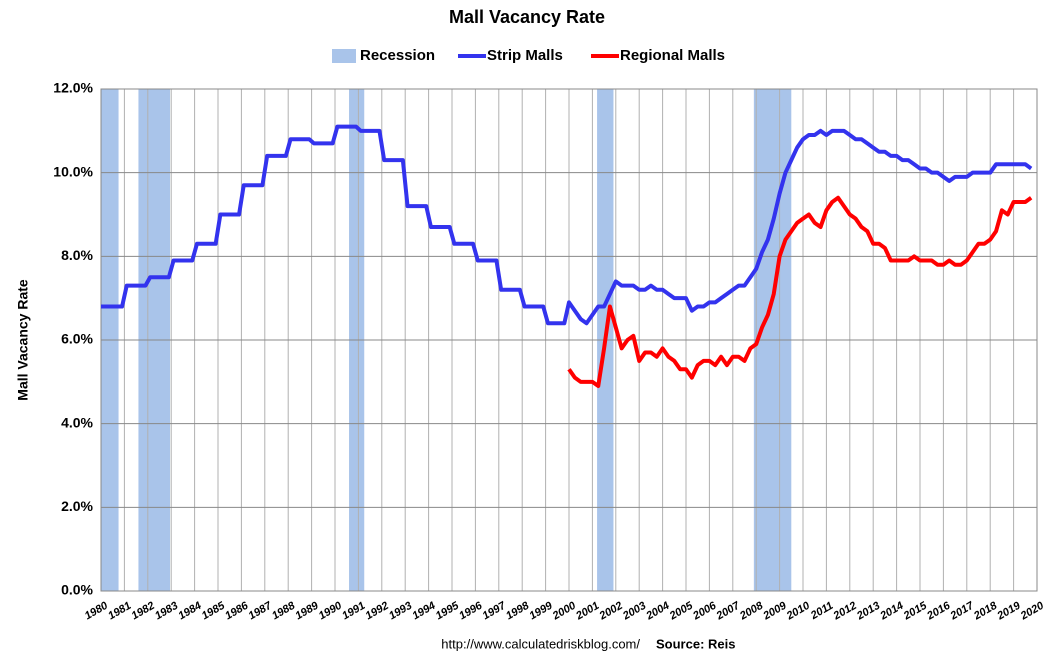  What do you see at coordinates (77, 506) in the screenshot?
I see `y-tick-label: 2.0%` at bounding box center [77, 506].